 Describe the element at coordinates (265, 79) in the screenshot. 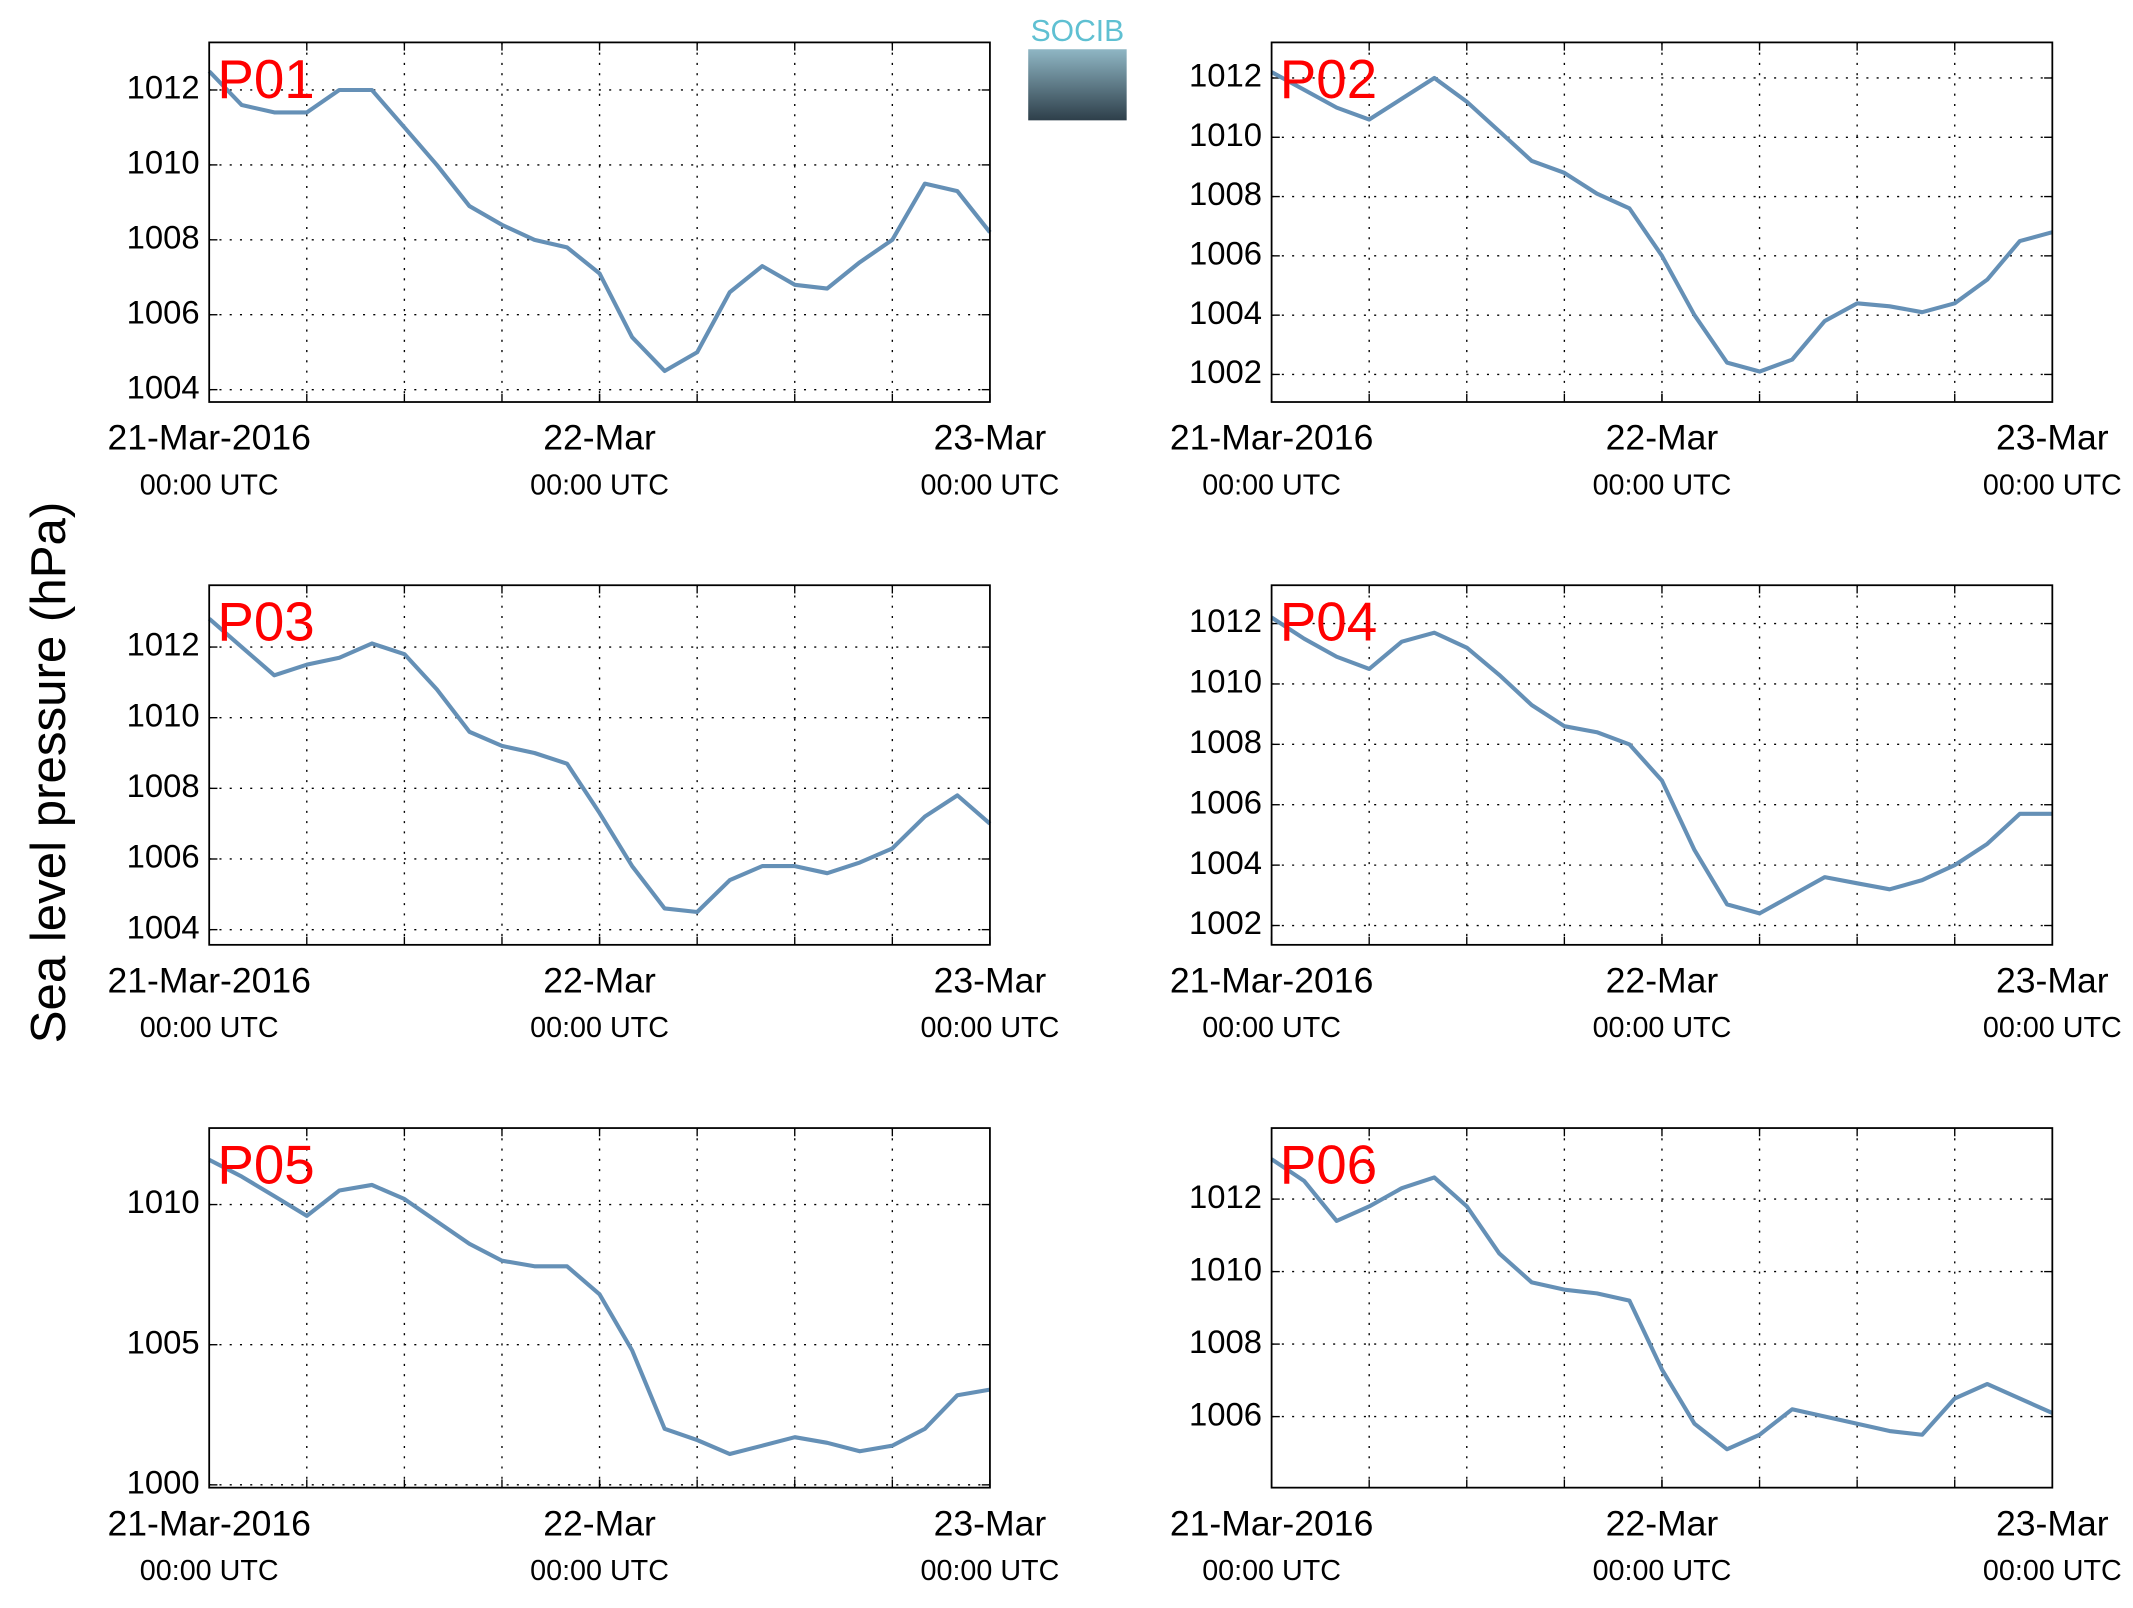

I see `panel-label: P01` at that location.